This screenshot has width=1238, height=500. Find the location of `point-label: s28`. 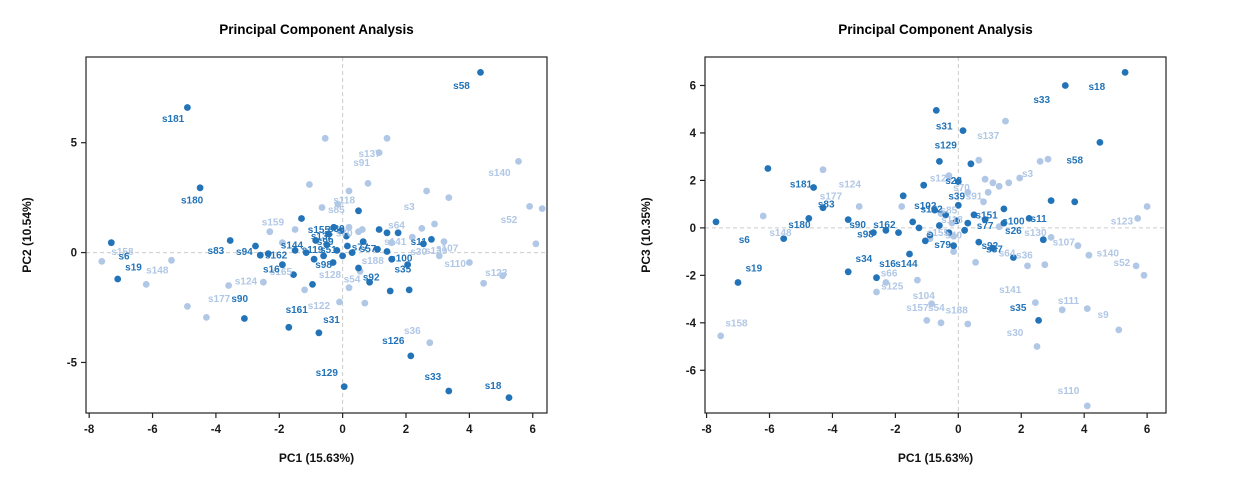

point-label: s28 is located at coordinates (953, 181).